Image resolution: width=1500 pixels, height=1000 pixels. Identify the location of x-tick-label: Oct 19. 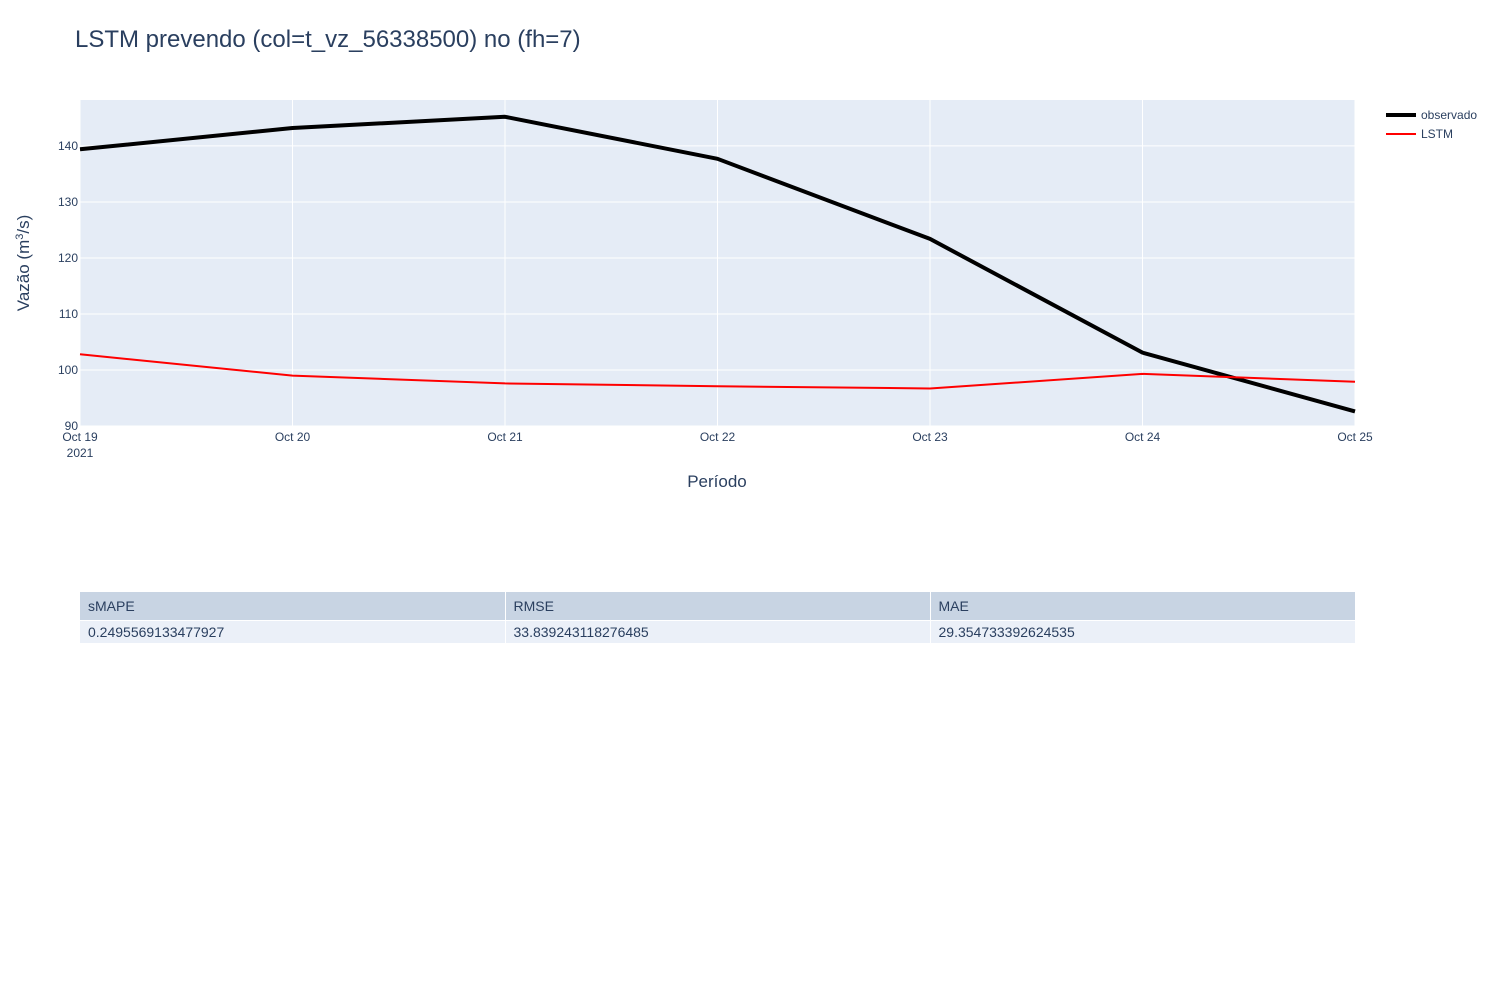
(80, 437).